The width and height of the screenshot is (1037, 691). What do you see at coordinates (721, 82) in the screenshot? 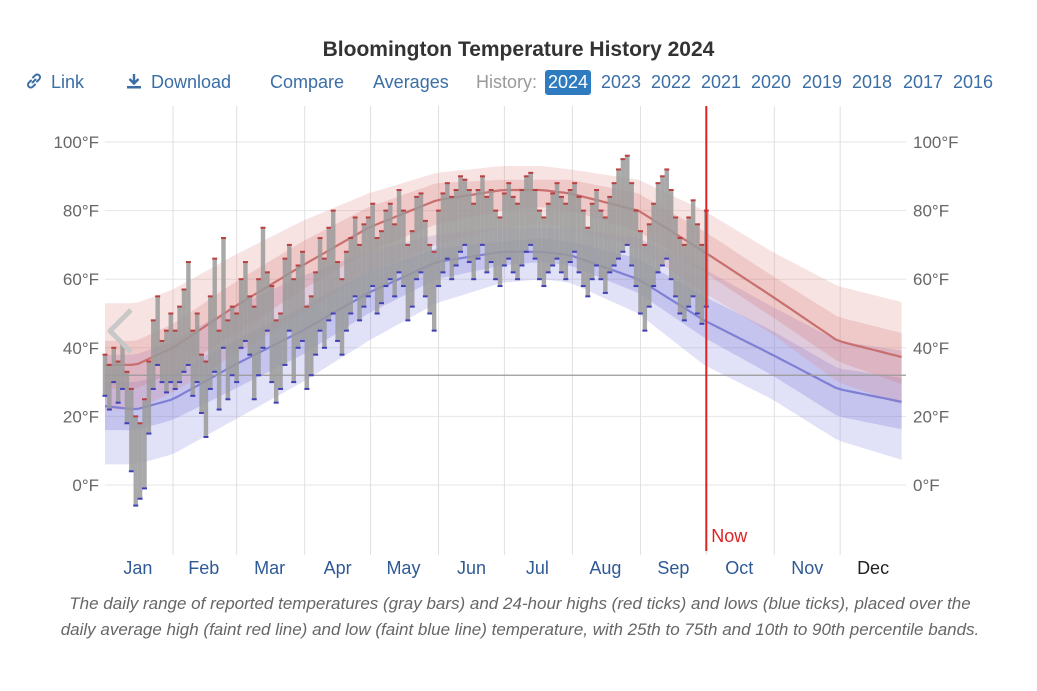
I see `year-2021: 2021` at bounding box center [721, 82].